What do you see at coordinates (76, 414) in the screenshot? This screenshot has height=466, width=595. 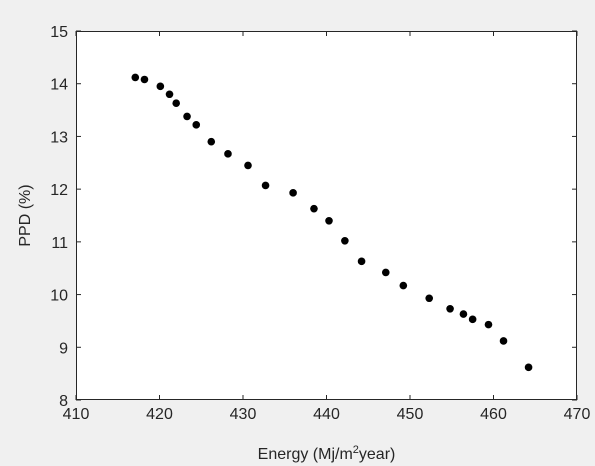 I see `x-tick-label: 410` at bounding box center [76, 414].